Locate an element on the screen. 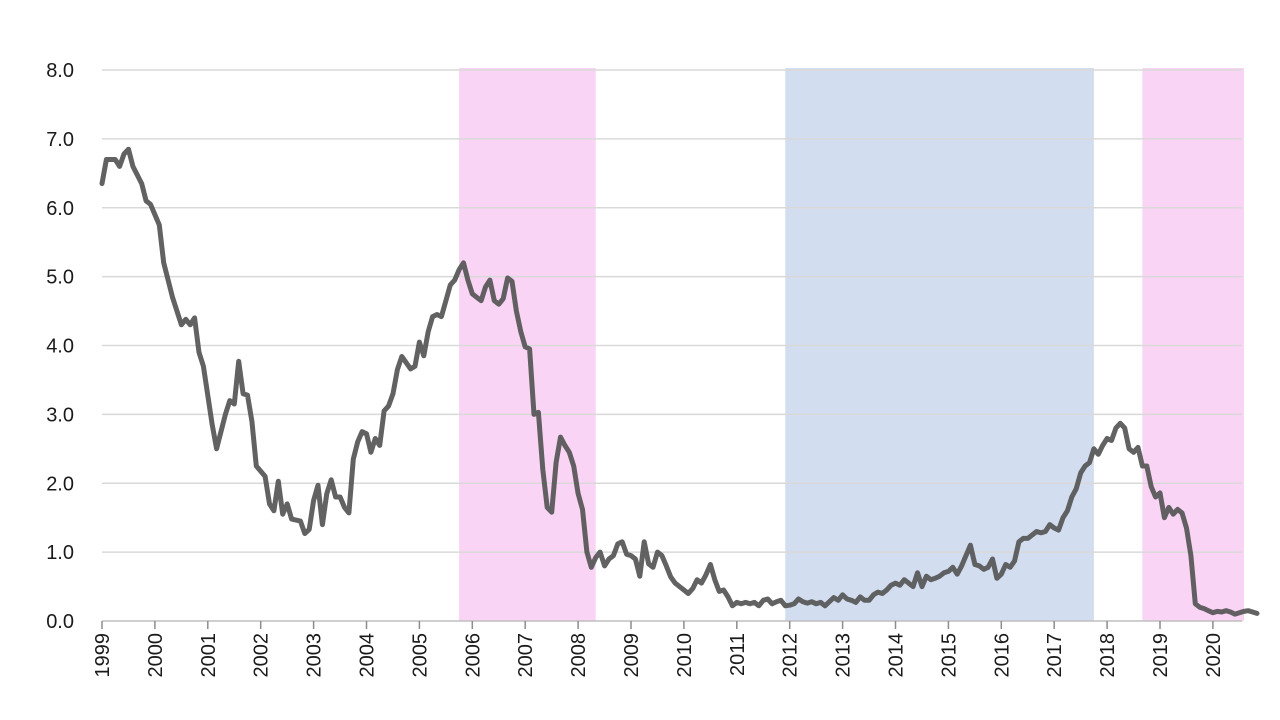  y-tick-label: 1.0 is located at coordinates (60, 553).